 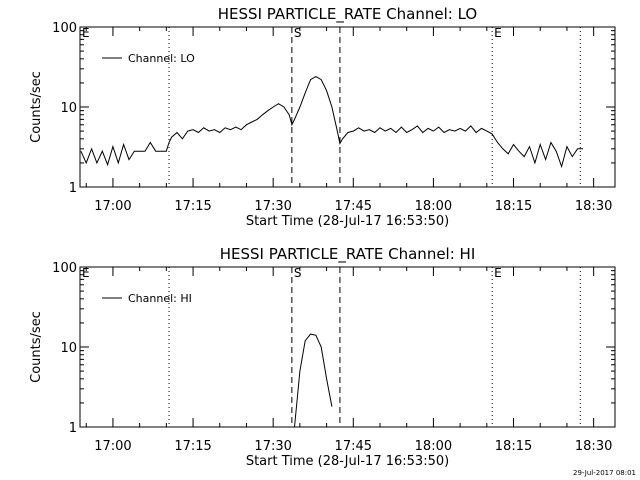 What do you see at coordinates (604, 473) in the screenshot?
I see `generation-timestamp: 29-Jul-2017 08:01` at bounding box center [604, 473].